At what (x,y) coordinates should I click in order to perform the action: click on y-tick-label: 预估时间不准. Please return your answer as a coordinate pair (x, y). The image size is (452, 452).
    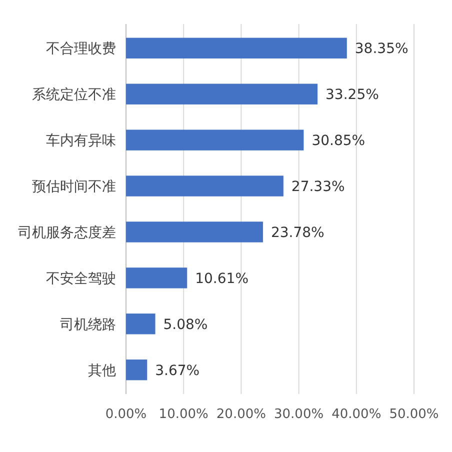
    Looking at the image, I should click on (74, 186).